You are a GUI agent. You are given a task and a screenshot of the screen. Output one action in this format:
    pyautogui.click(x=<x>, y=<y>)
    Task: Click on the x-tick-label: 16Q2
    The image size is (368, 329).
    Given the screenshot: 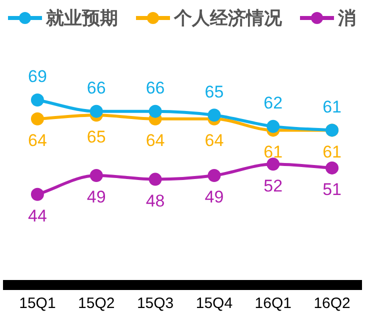 What is the action you would take?
    pyautogui.click(x=332, y=303)
    